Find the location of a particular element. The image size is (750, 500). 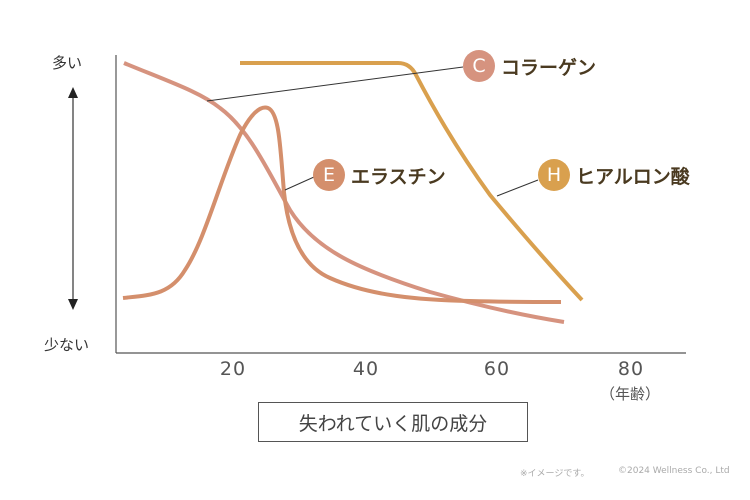

elastin-badge-icon: E is located at coordinates (329, 175).